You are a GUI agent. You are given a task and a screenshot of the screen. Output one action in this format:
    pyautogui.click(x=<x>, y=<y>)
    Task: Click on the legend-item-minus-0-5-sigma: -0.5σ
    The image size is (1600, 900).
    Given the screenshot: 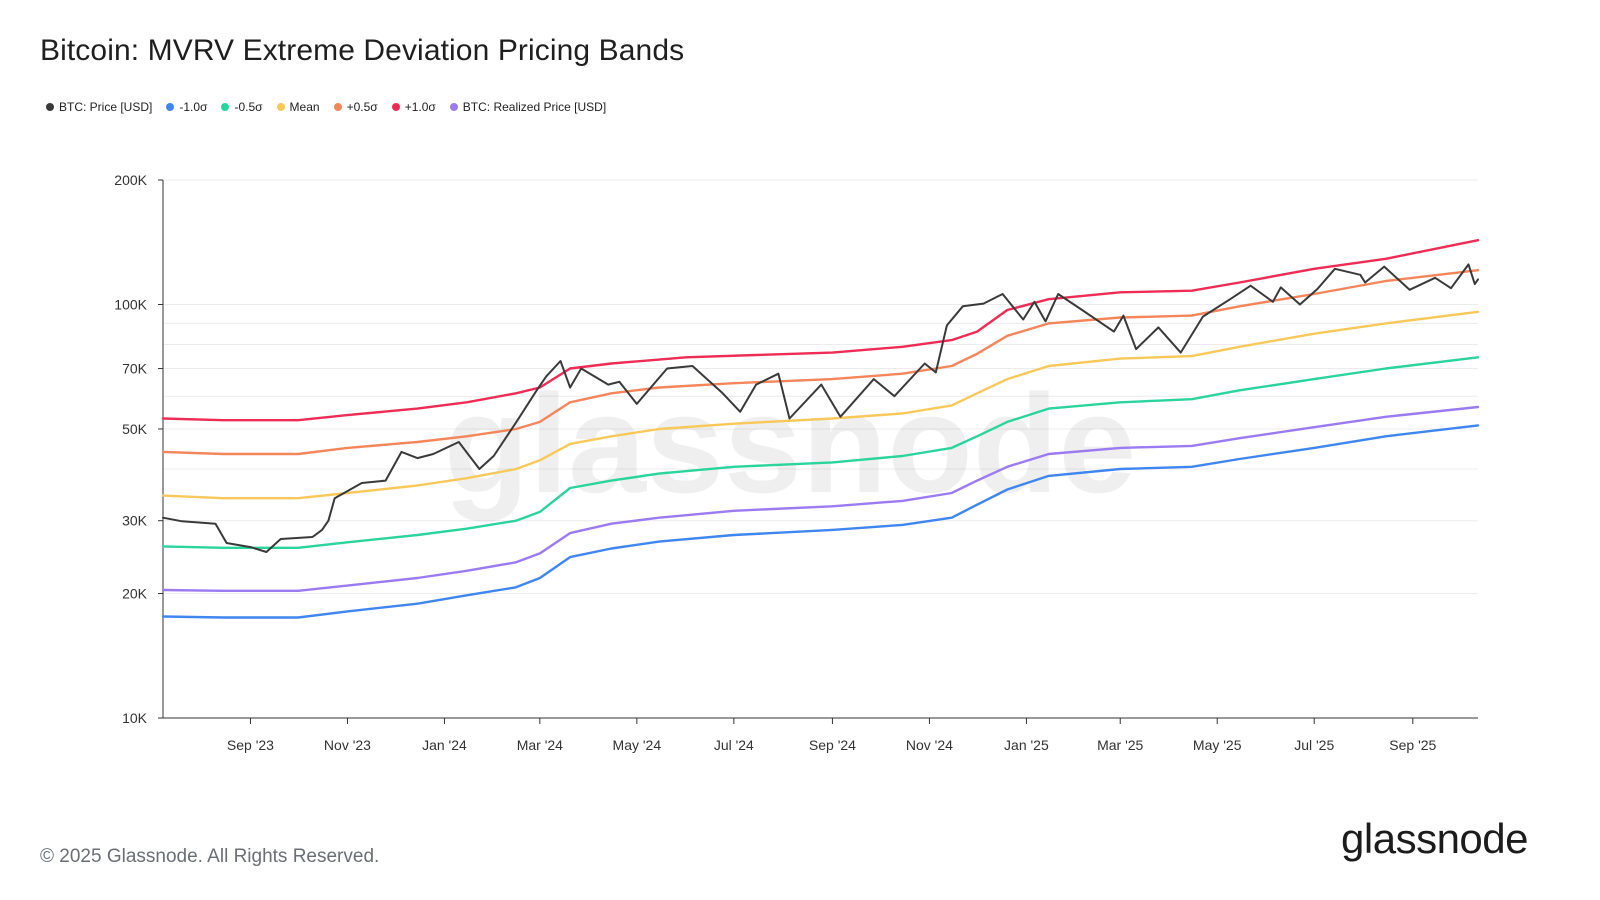 What is the action you would take?
    pyautogui.click(x=242, y=107)
    